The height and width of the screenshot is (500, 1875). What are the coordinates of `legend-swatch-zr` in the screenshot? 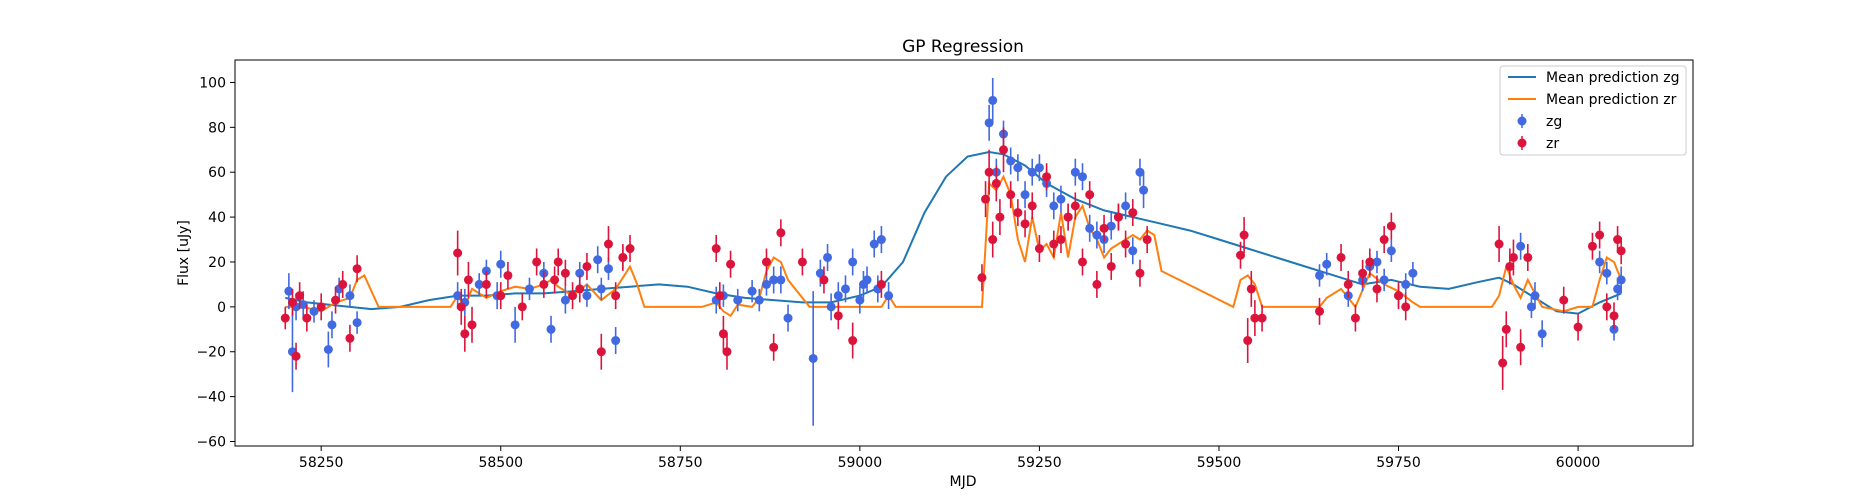 It's located at (1522, 143).